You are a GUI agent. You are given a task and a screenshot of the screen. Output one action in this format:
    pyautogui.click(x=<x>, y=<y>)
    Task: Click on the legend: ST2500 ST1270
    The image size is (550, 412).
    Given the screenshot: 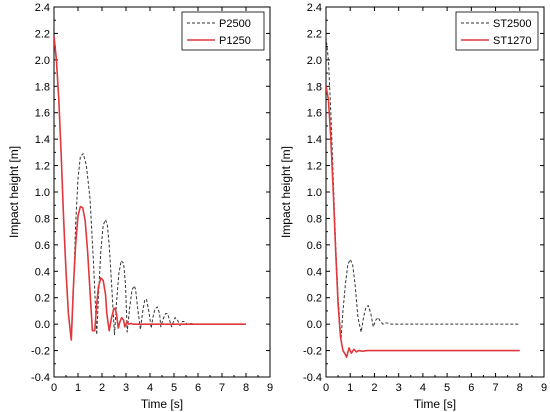 What is the action you would take?
    pyautogui.click(x=497, y=31)
    